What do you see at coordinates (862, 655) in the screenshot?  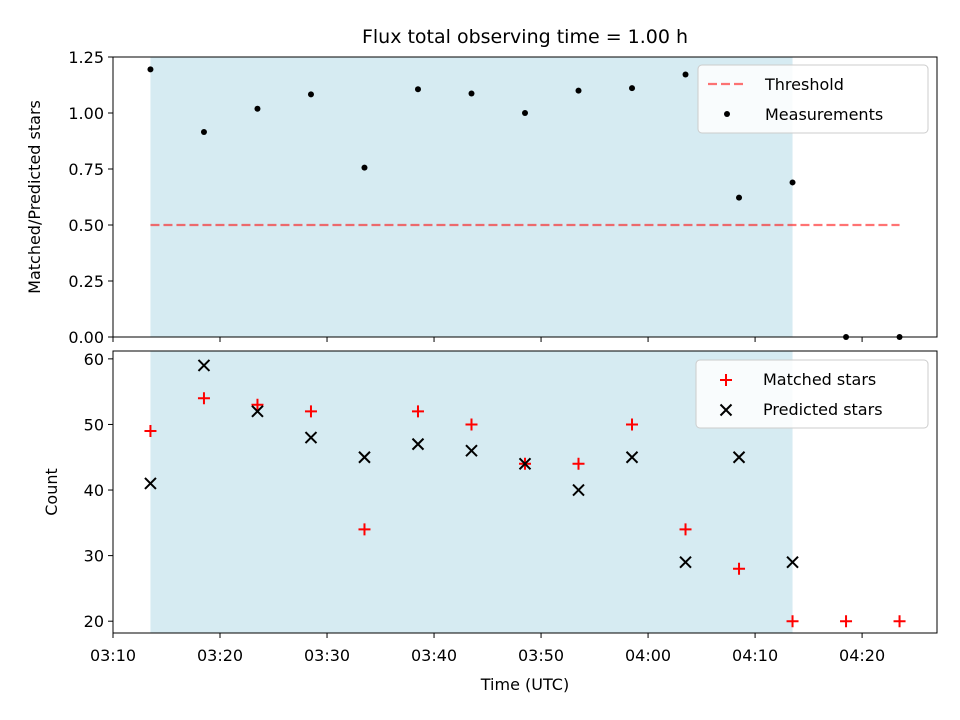 I see `x-tick-label: 04:20` at bounding box center [862, 655].